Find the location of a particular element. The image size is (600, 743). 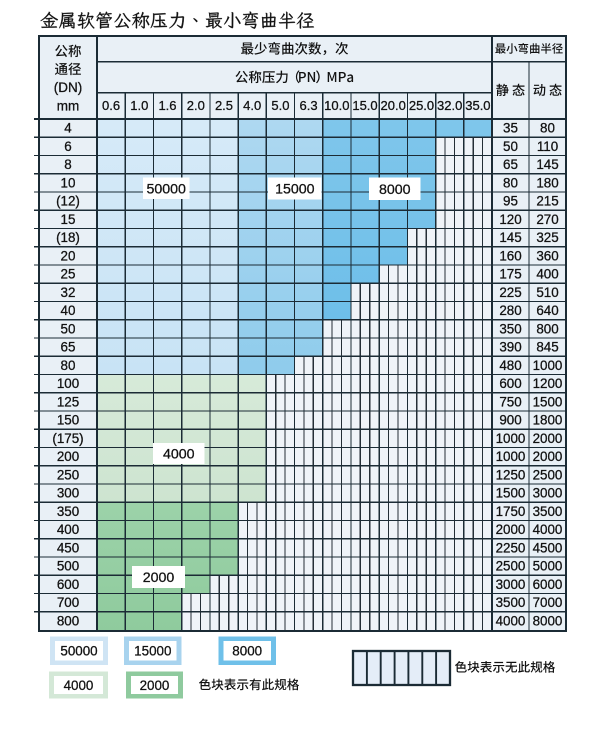

svg-text: (12) is located at coordinates (68, 201).